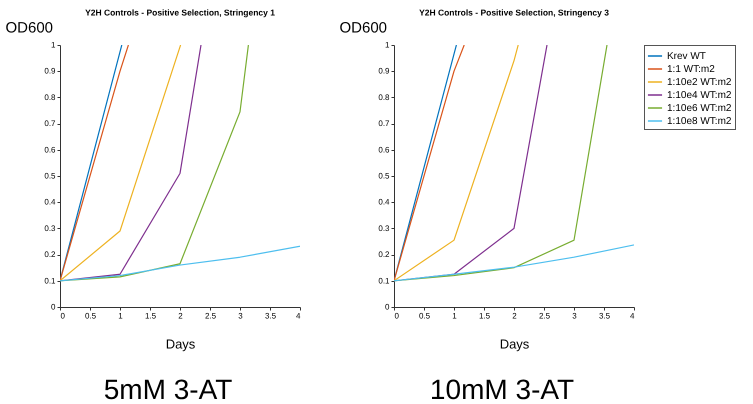  I want to click on text: 5mM 3-AT, so click(168, 389).